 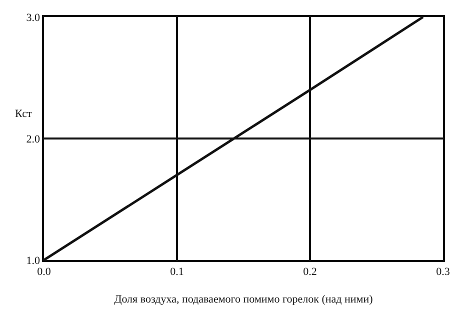 I want to click on x-tick-label: 0.1, so click(x=177, y=272).